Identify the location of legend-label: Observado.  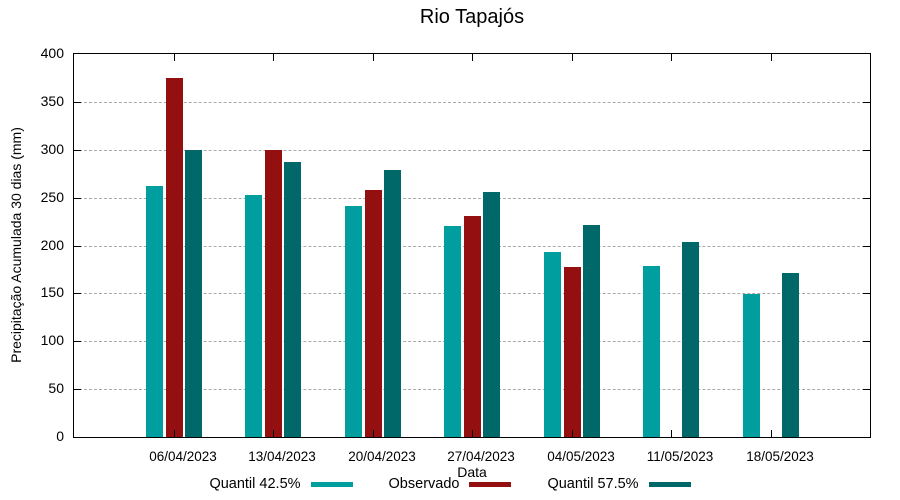
(424, 484).